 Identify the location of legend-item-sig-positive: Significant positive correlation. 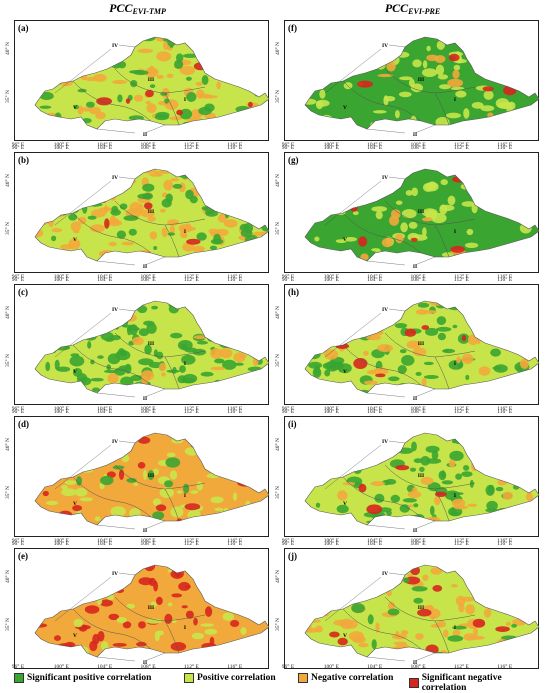
(82, 678).